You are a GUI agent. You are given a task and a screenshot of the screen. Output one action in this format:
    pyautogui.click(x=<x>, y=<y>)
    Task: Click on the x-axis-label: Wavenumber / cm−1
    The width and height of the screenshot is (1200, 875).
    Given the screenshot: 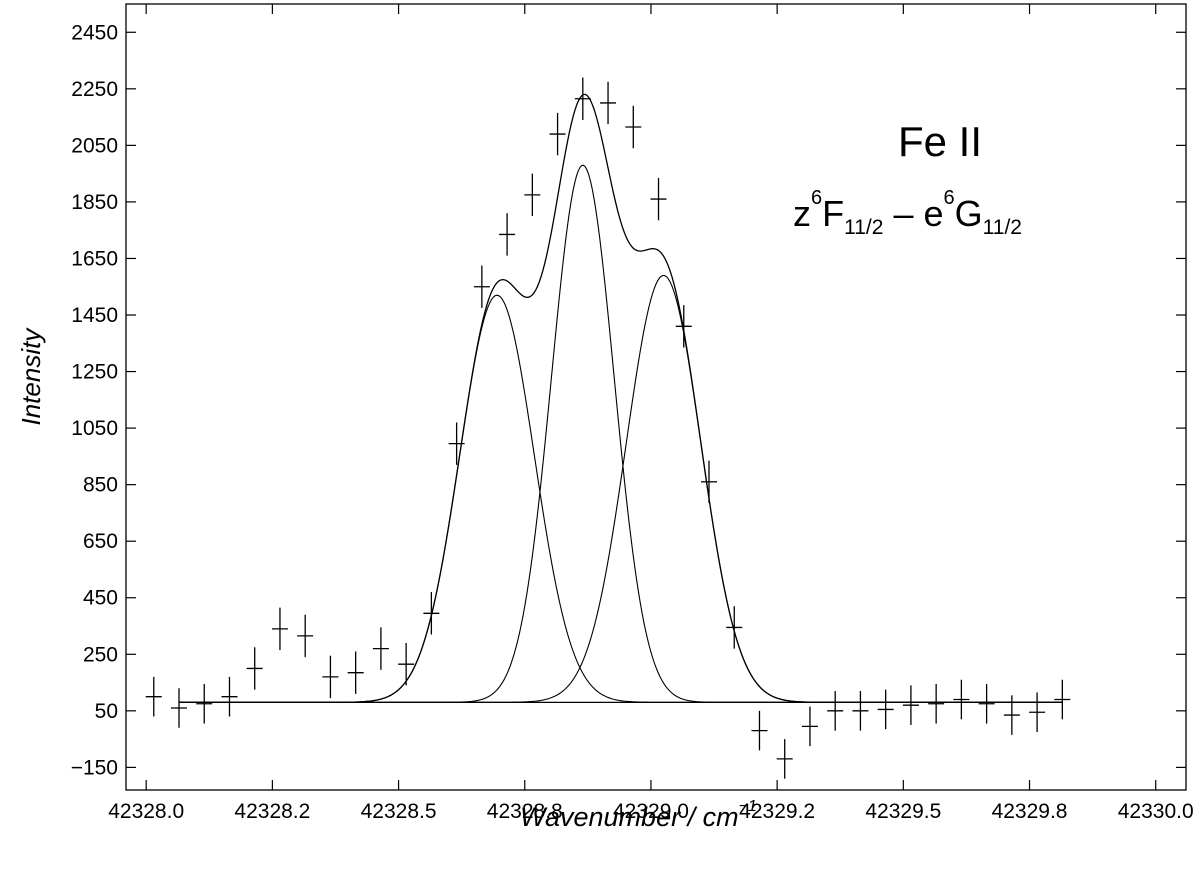 What is the action you would take?
    pyautogui.click(x=638, y=815)
    